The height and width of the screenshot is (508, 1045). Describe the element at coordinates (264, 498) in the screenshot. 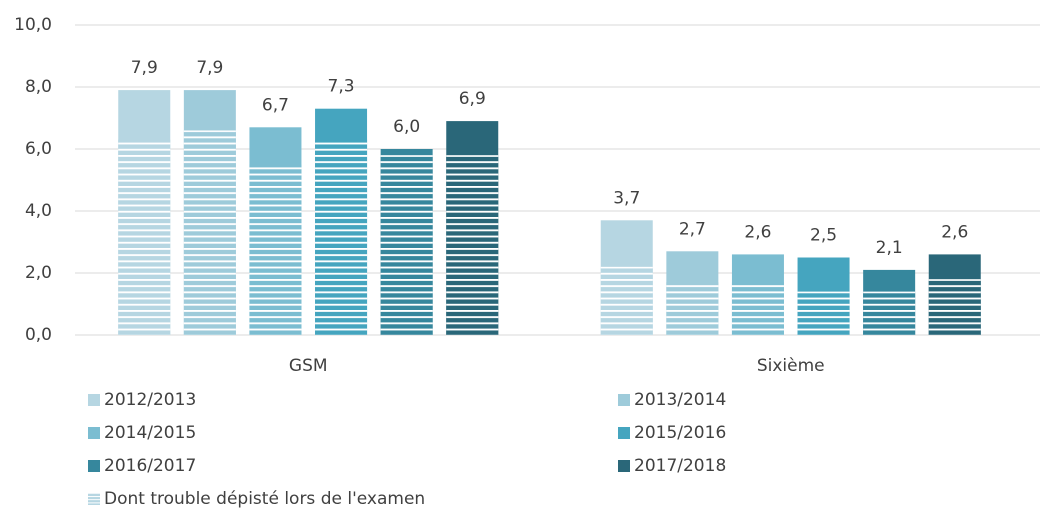

I see `legend-label: Dont trouble dépisté lors de l'examen` at that location.